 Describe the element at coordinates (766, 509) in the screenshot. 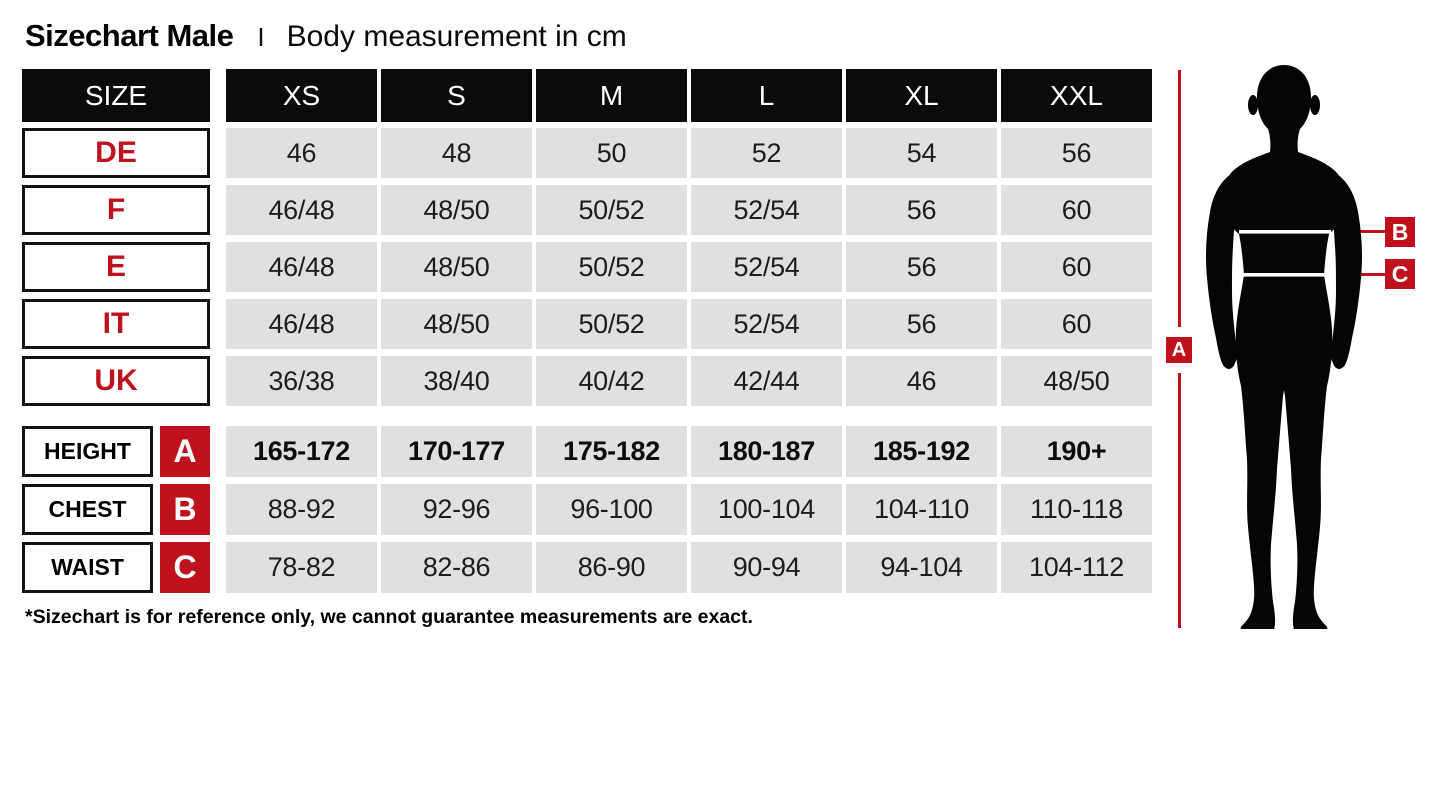

I see `measurement-cell: 100-104` at that location.